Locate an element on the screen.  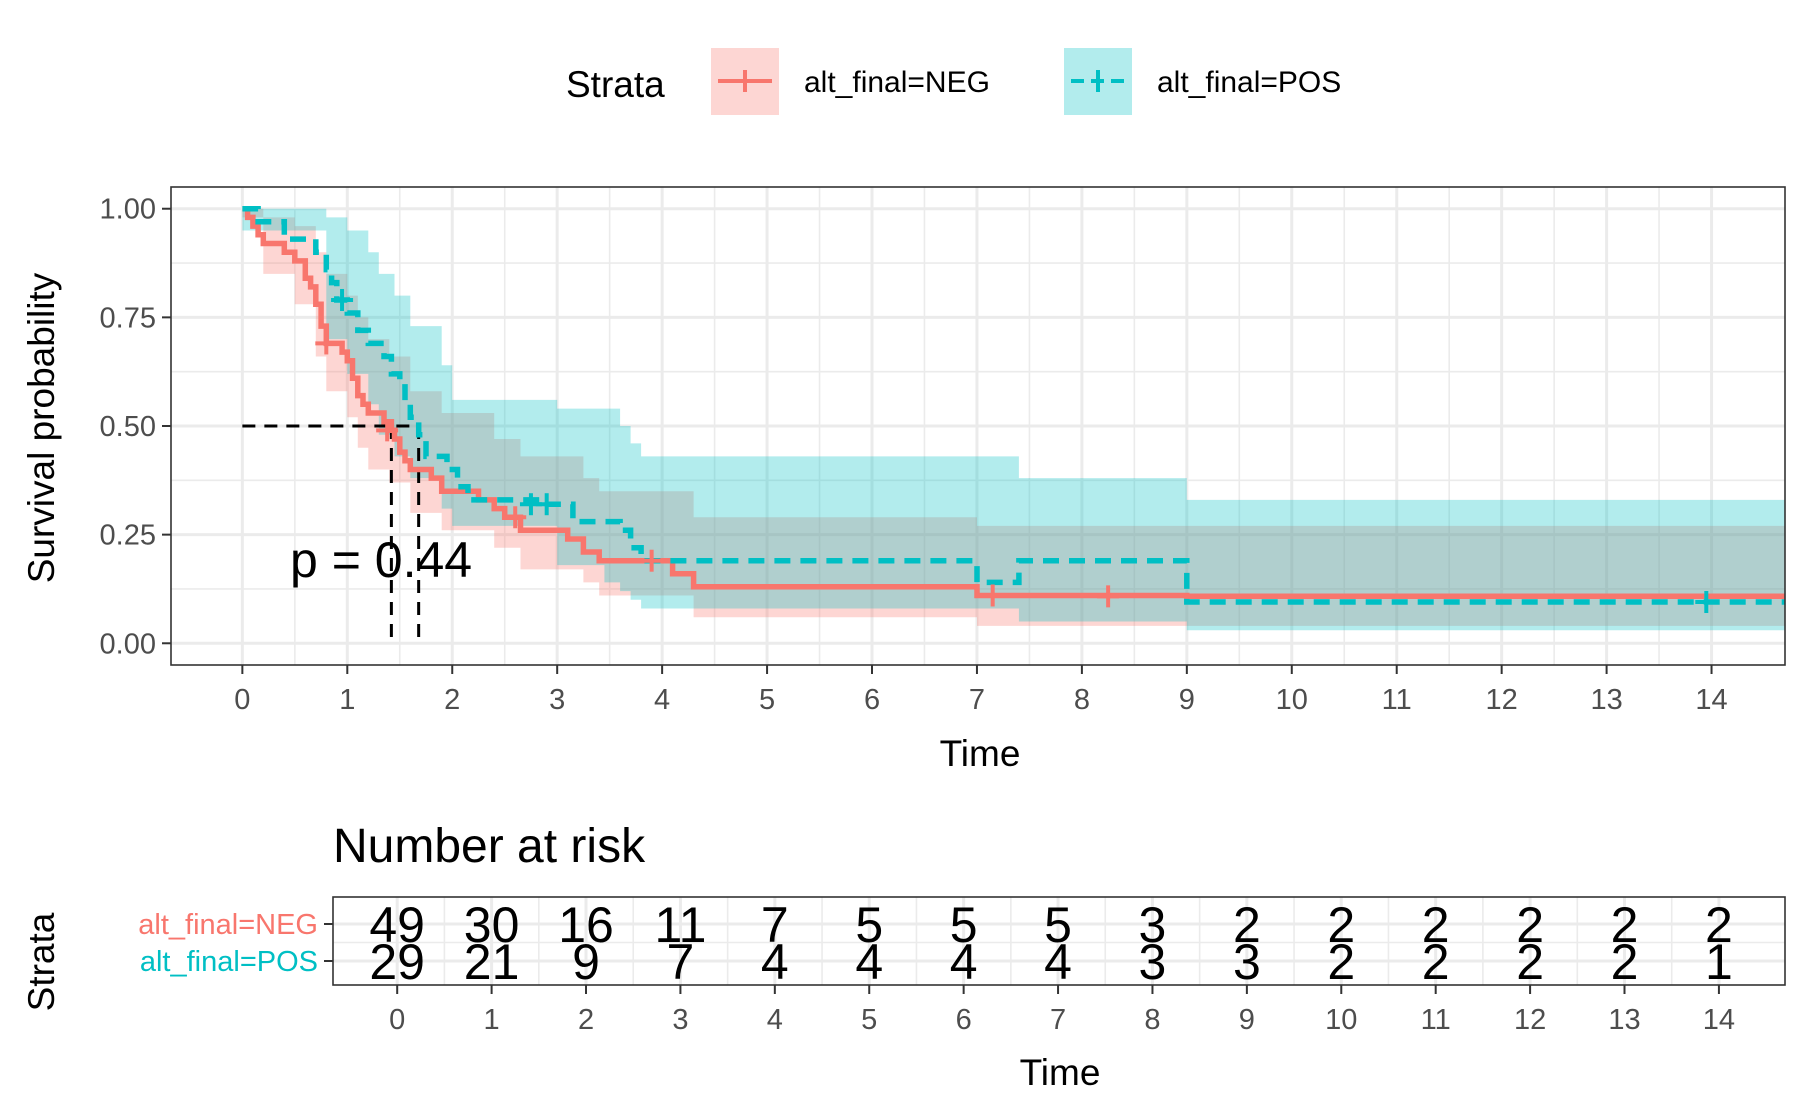
x-axis-title: Time is located at coordinates (980, 753).